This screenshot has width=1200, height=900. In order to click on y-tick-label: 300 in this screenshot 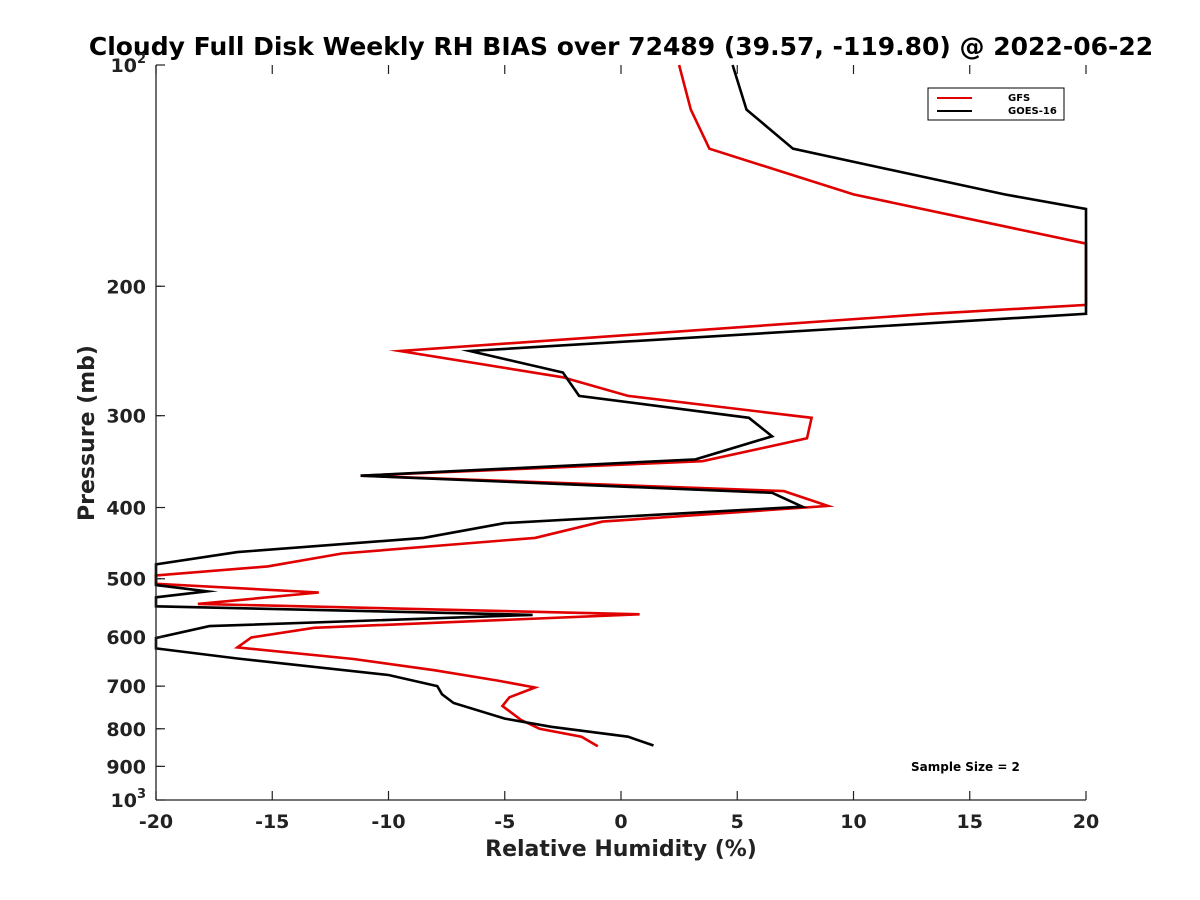, I will do `click(126, 417)`.